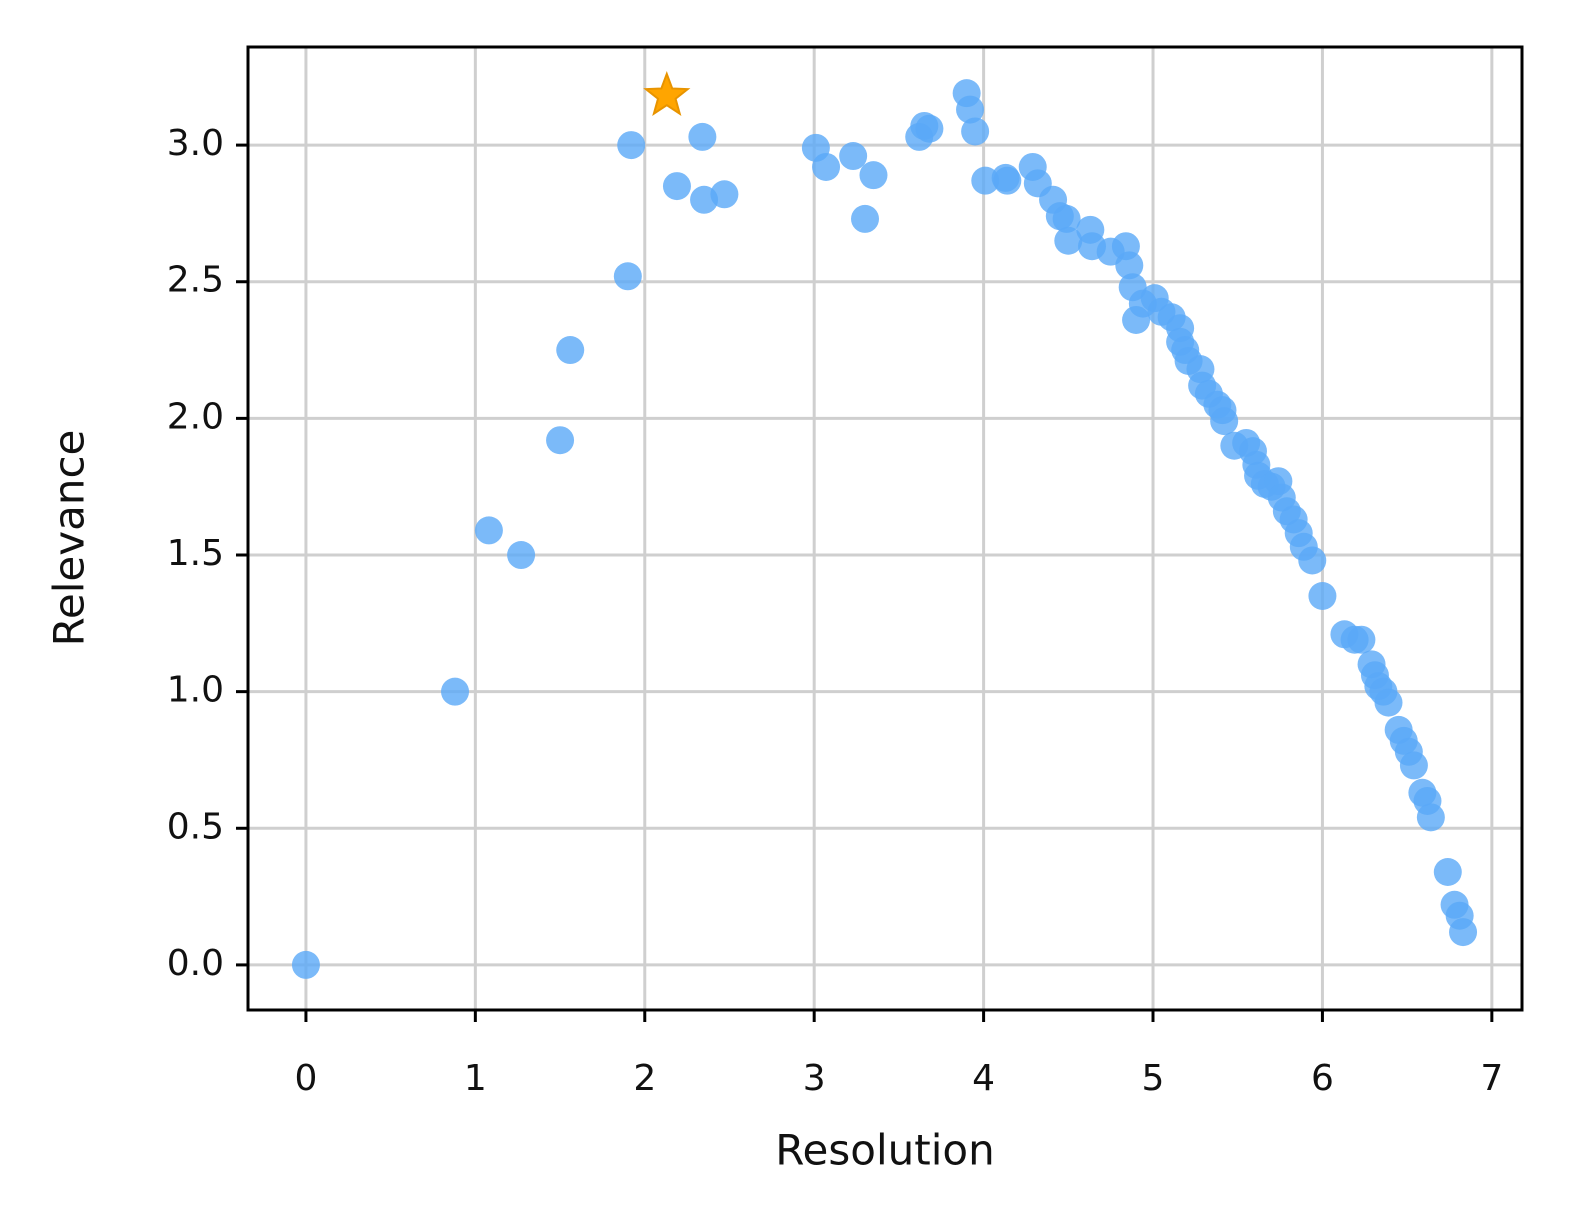  What do you see at coordinates (983, 1078) in the screenshot?
I see `x-tick-label: 4` at bounding box center [983, 1078].